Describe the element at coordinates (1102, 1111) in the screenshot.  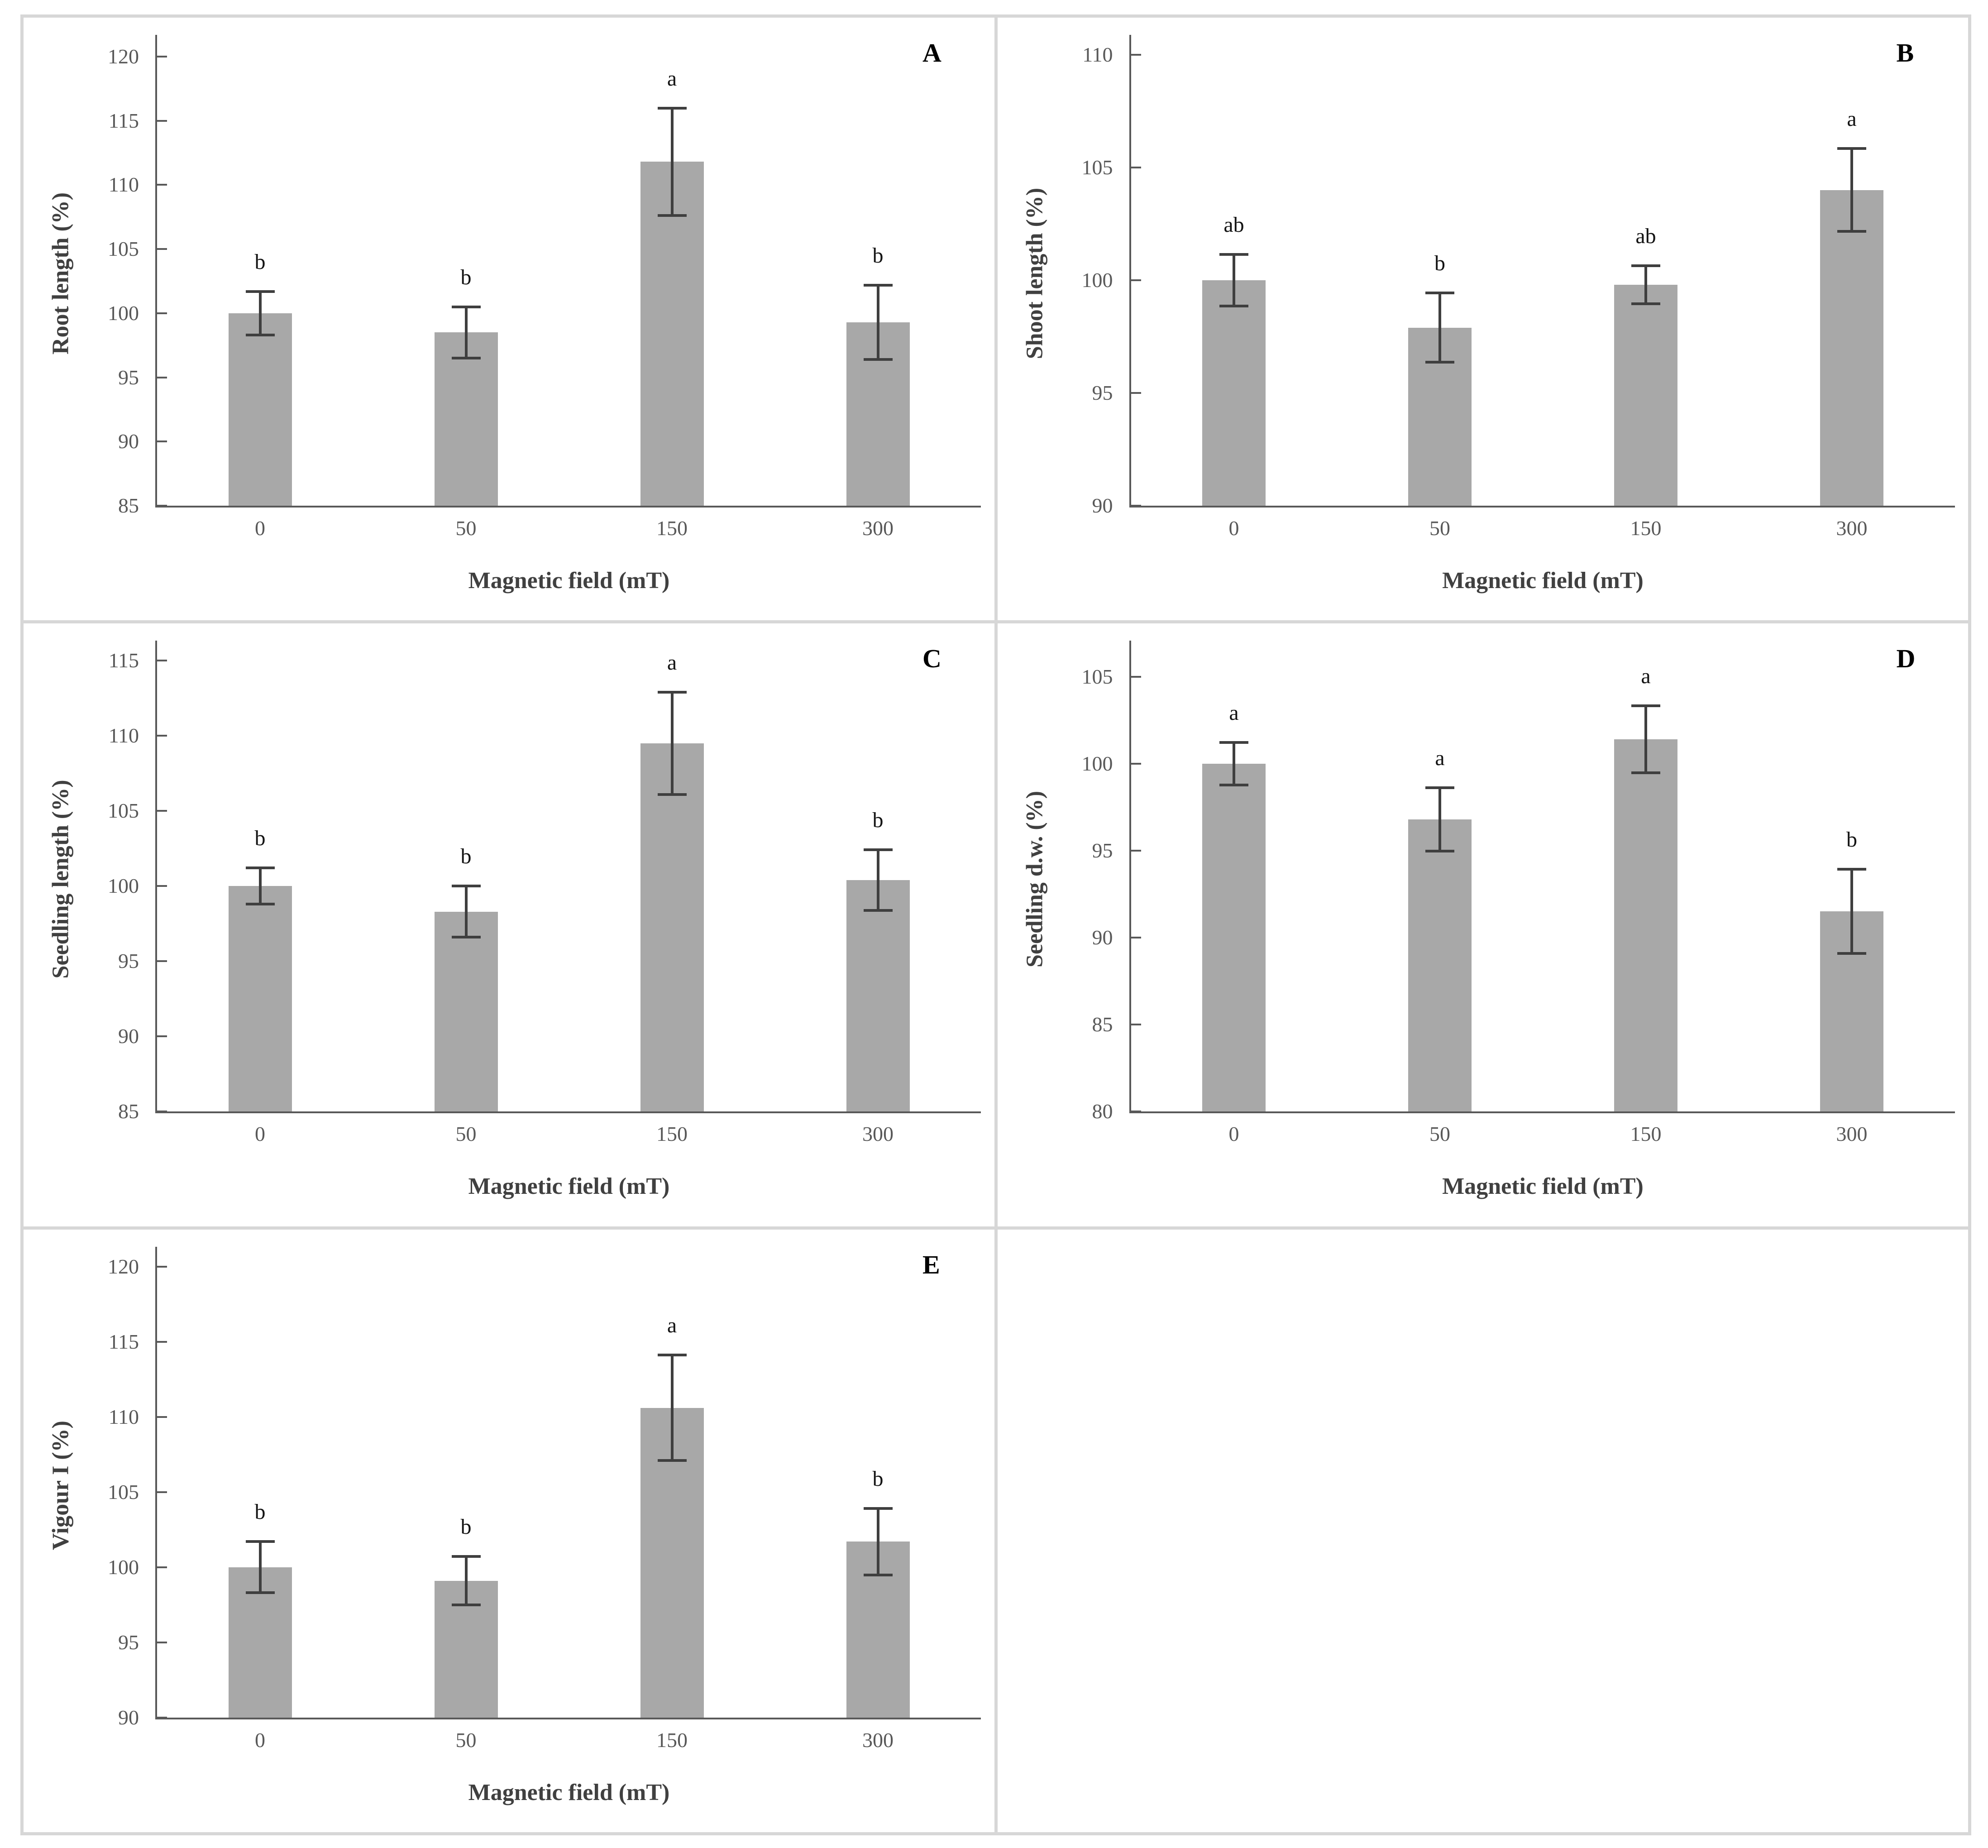
I see `y-tick-label: 80` at that location.